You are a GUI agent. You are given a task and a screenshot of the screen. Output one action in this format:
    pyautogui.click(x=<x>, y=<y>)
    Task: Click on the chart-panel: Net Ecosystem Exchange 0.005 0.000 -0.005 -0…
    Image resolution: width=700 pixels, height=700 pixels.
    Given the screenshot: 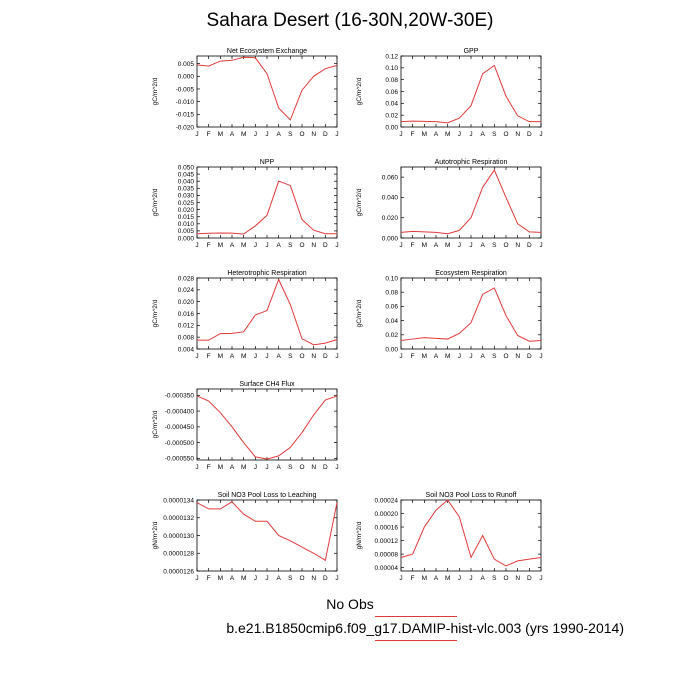 What is the action you would take?
    pyautogui.click(x=245, y=93)
    